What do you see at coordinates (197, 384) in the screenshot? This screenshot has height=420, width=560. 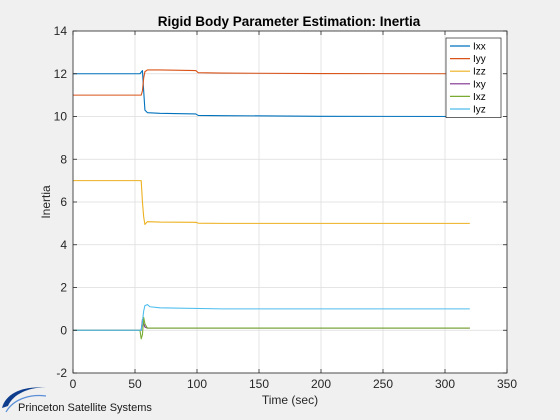 I see `x-tick-label: 100` at bounding box center [197, 384].